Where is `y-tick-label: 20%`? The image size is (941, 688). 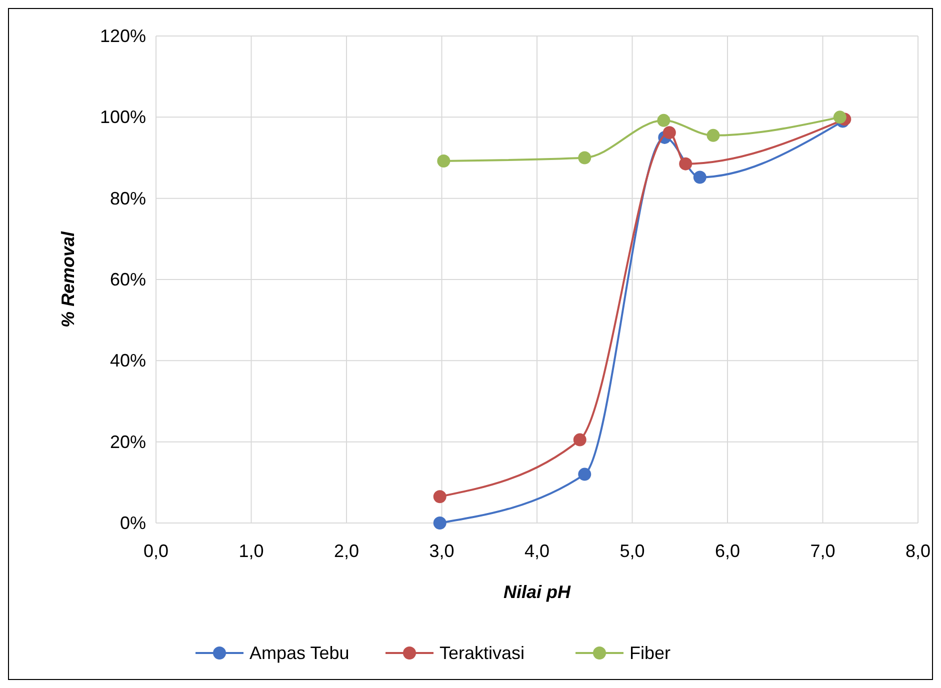 y-tick-label: 20% is located at coordinates (128, 442).